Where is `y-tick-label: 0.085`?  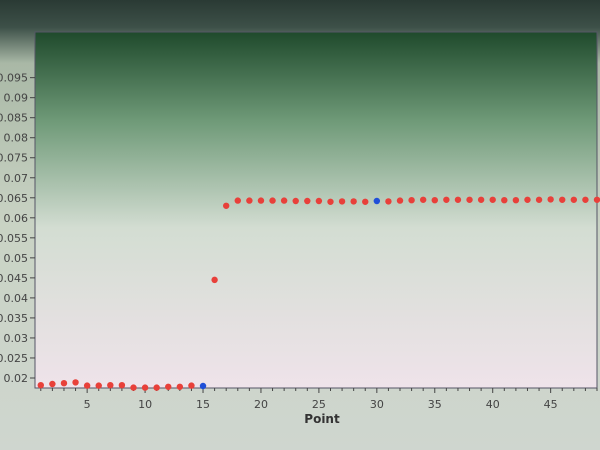
y-tick-label: 0.085 is located at coordinates (14, 118).